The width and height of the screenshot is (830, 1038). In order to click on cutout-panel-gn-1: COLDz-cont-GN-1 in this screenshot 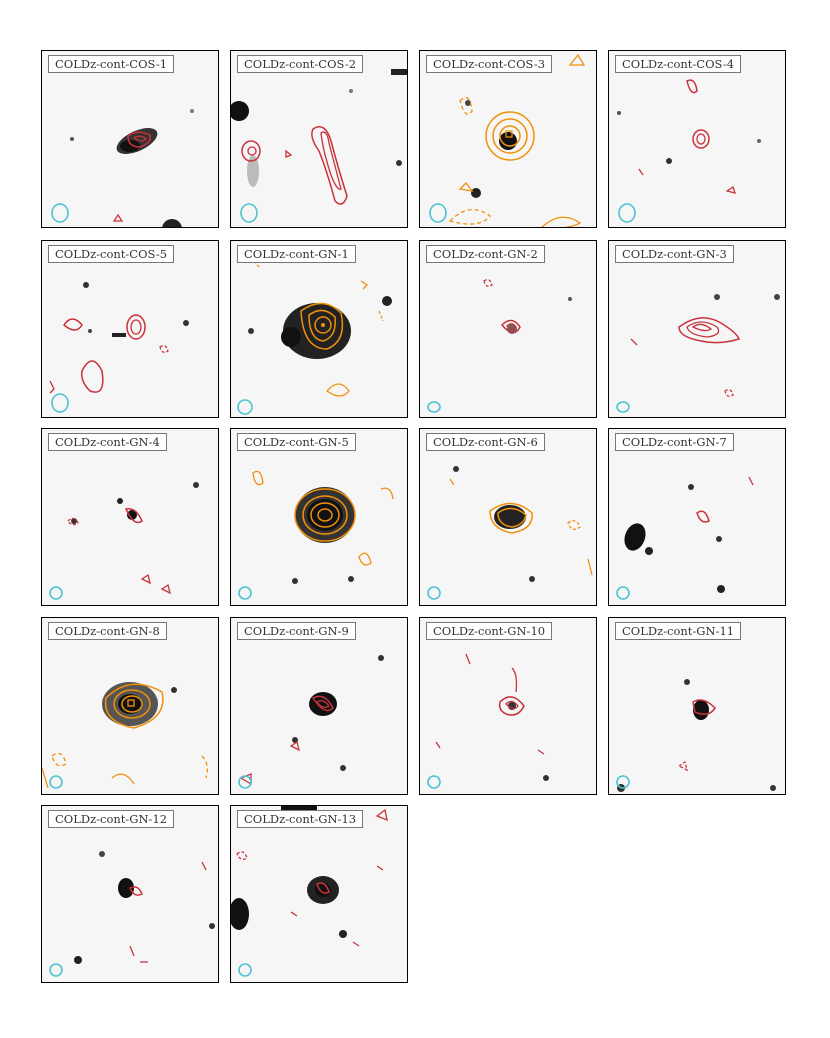, I will do `click(319, 329)`.